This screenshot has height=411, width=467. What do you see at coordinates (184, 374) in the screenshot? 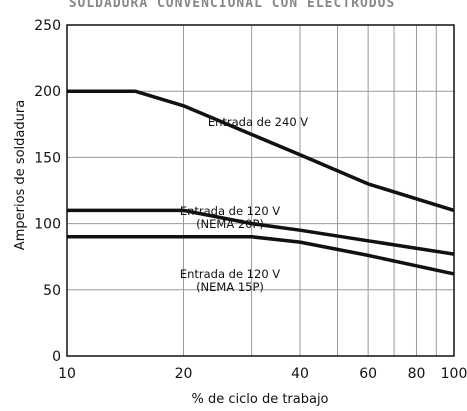
I see `x-tick-label: 20` at bounding box center [184, 374].